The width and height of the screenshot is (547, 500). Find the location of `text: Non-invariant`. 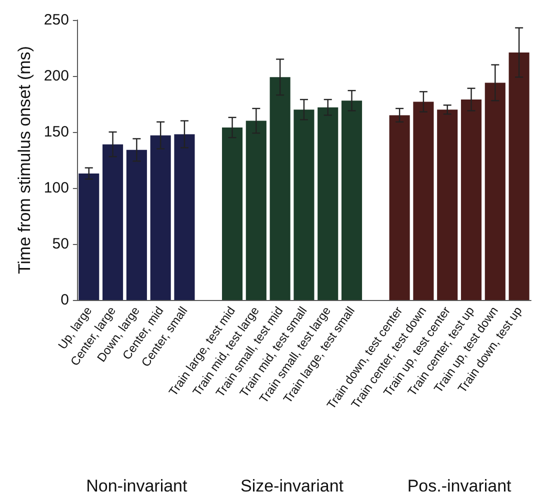

text: Non-invariant is located at coordinates (137, 486).